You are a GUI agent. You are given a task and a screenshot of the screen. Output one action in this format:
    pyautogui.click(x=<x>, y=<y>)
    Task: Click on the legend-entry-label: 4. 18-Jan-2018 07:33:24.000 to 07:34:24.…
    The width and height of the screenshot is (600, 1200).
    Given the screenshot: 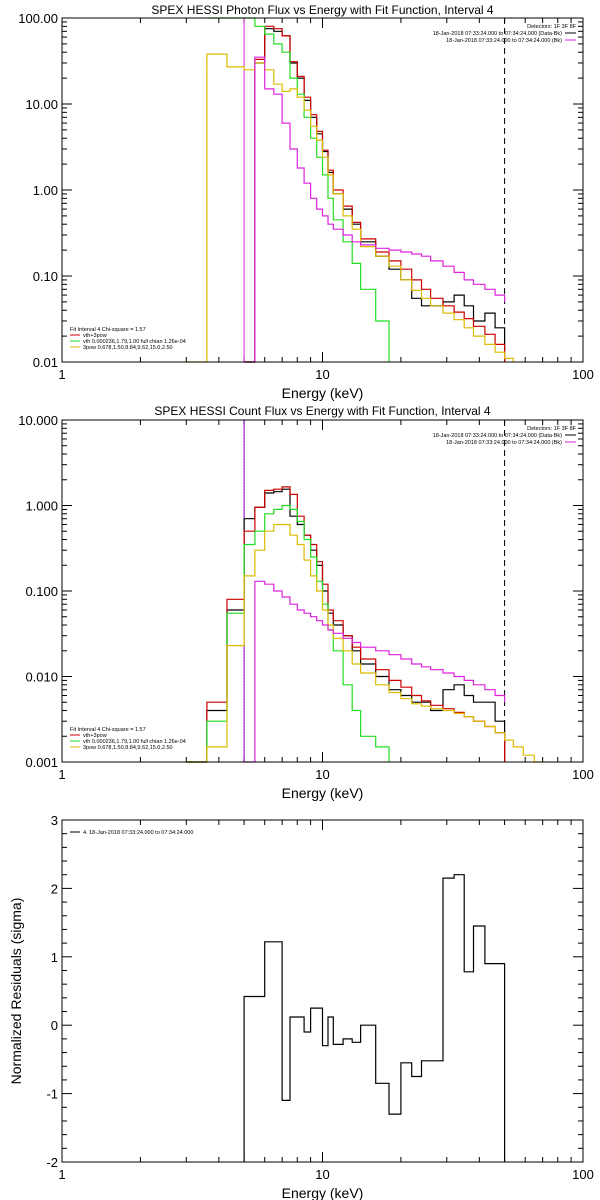 What is the action you would take?
    pyautogui.click(x=138, y=833)
    